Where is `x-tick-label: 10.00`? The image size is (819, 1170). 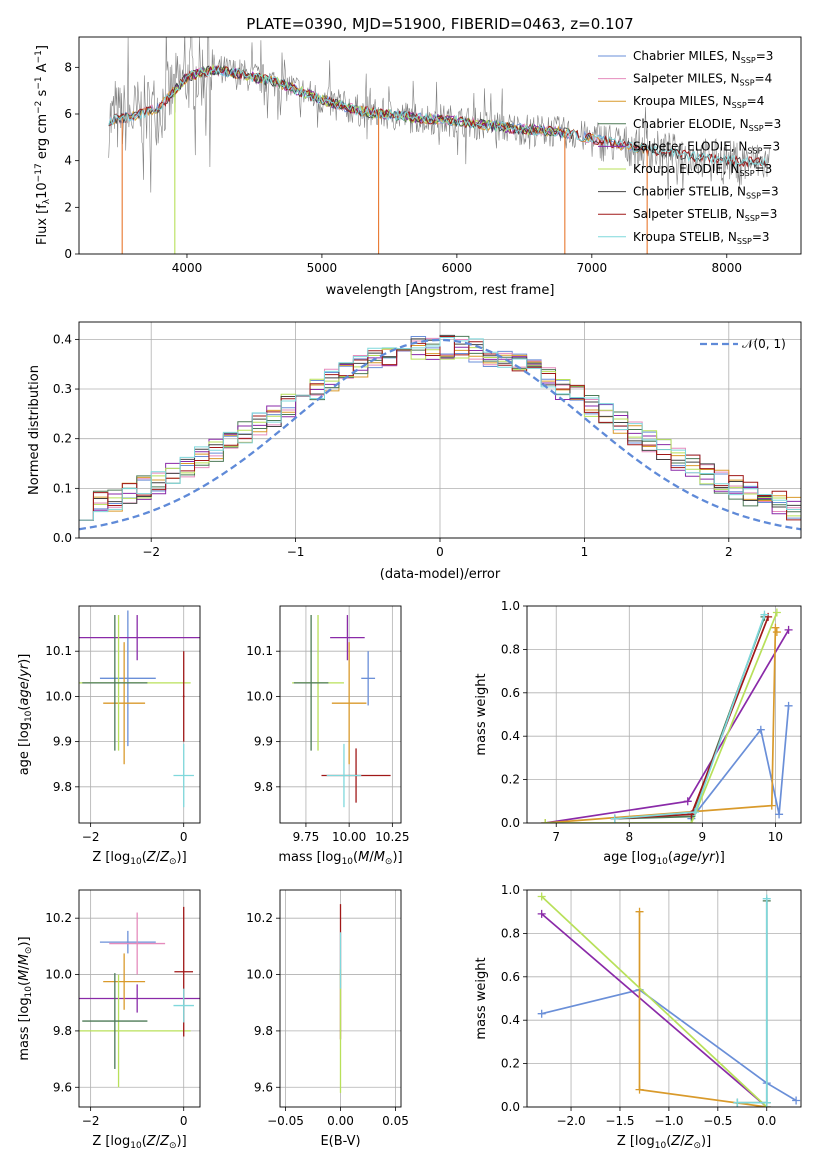
x-tick-label: 10.00 is located at coordinates (349, 837).